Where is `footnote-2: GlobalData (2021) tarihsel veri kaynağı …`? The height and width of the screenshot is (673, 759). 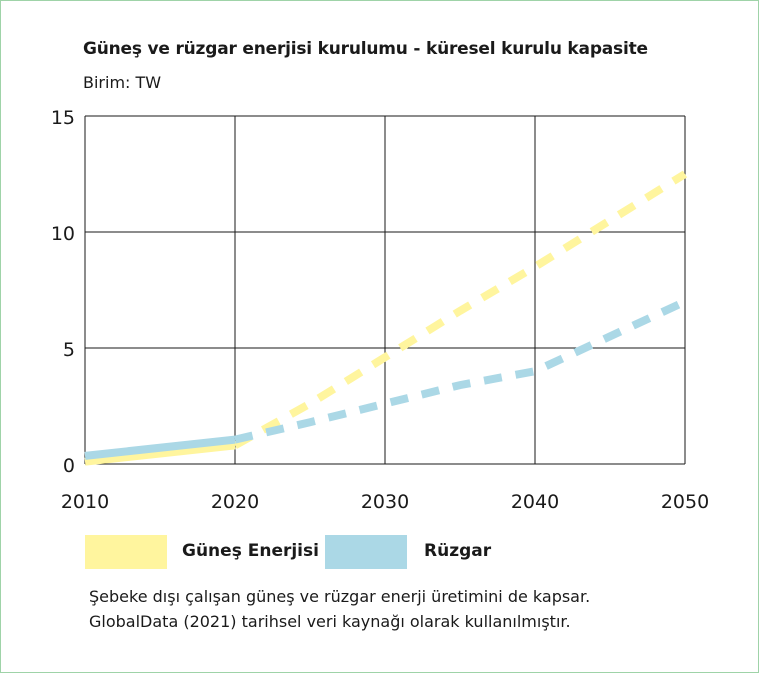 footnote-2: GlobalData (2021) tarihsel veri kaynağı … is located at coordinates (330, 621).